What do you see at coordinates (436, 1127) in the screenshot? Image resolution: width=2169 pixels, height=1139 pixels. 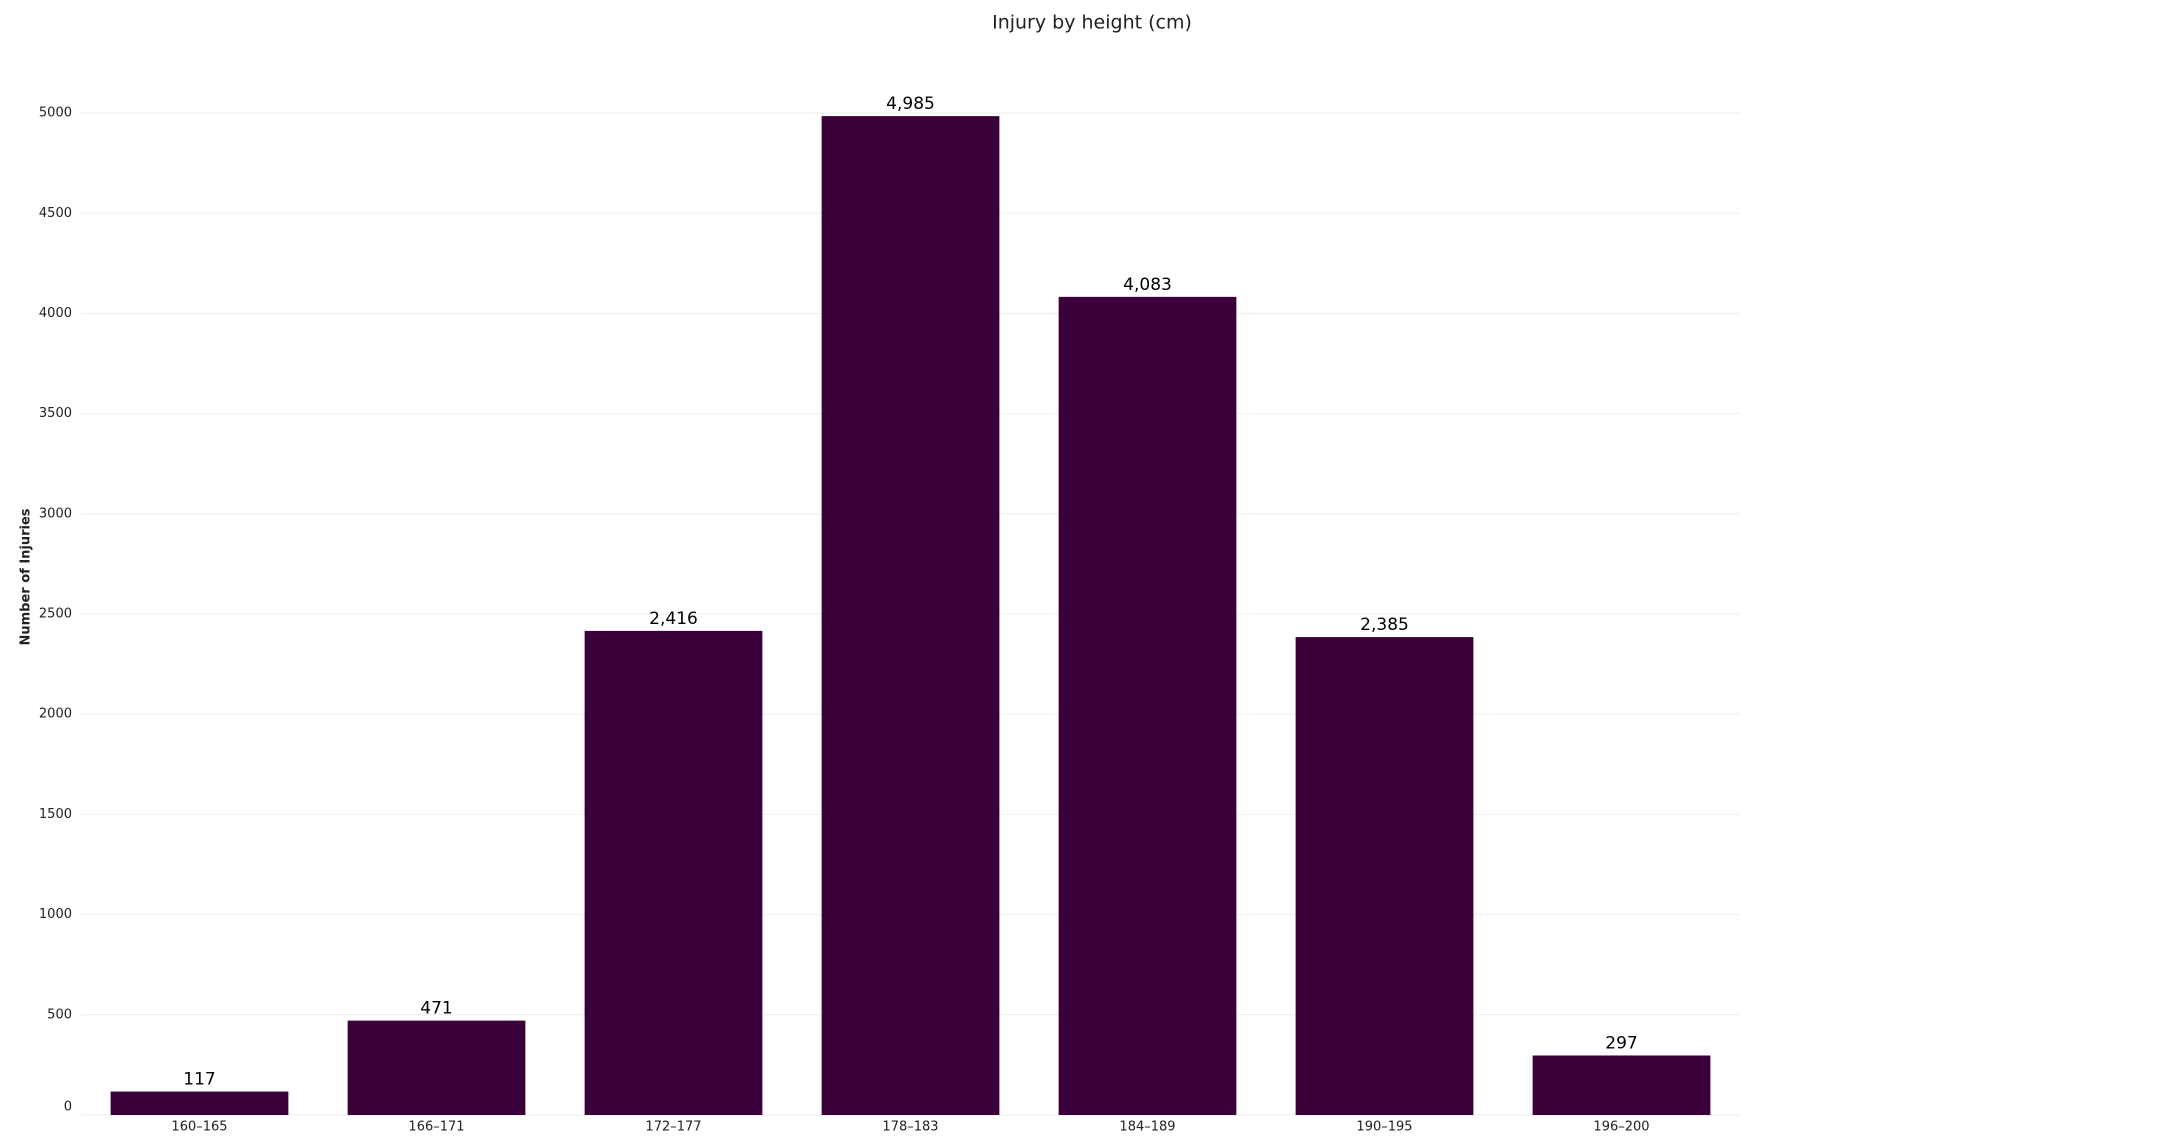 I see `x-tick-label: 166–171` at bounding box center [436, 1127].